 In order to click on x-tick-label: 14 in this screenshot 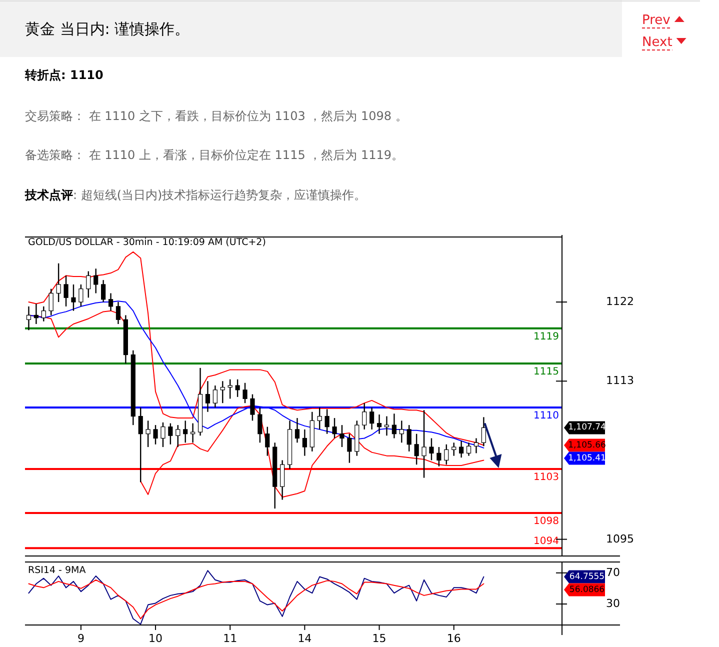, I will do `click(305, 639)`.